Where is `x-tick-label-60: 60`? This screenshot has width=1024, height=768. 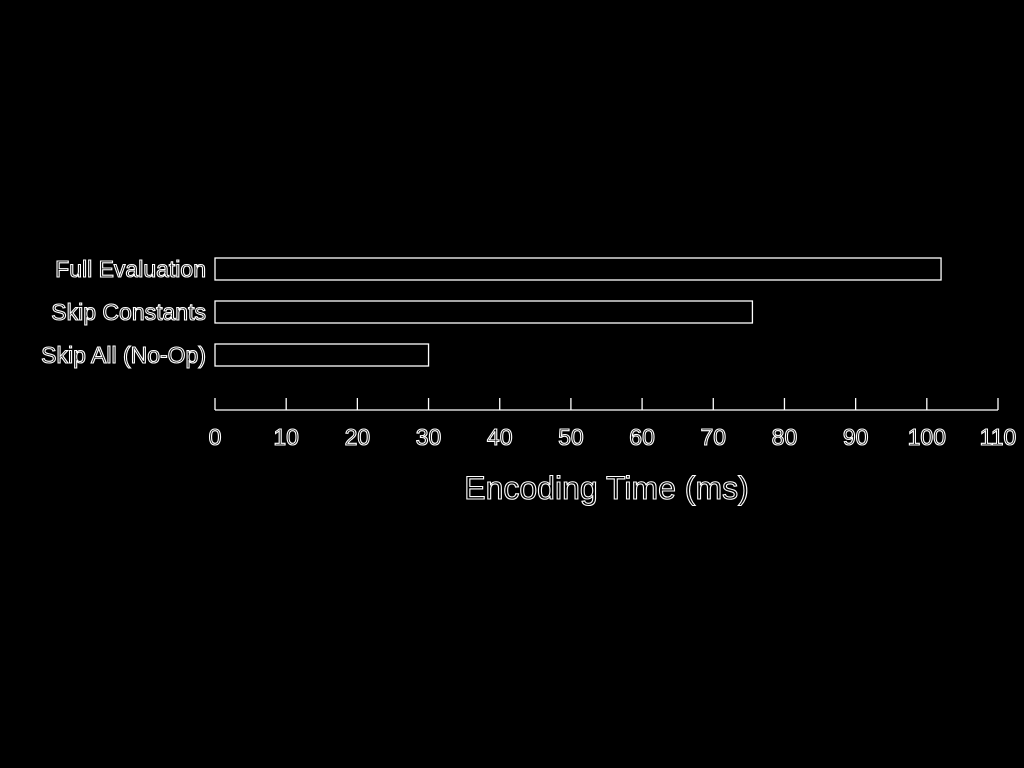 x-tick-label-60: 60 is located at coordinates (642, 437).